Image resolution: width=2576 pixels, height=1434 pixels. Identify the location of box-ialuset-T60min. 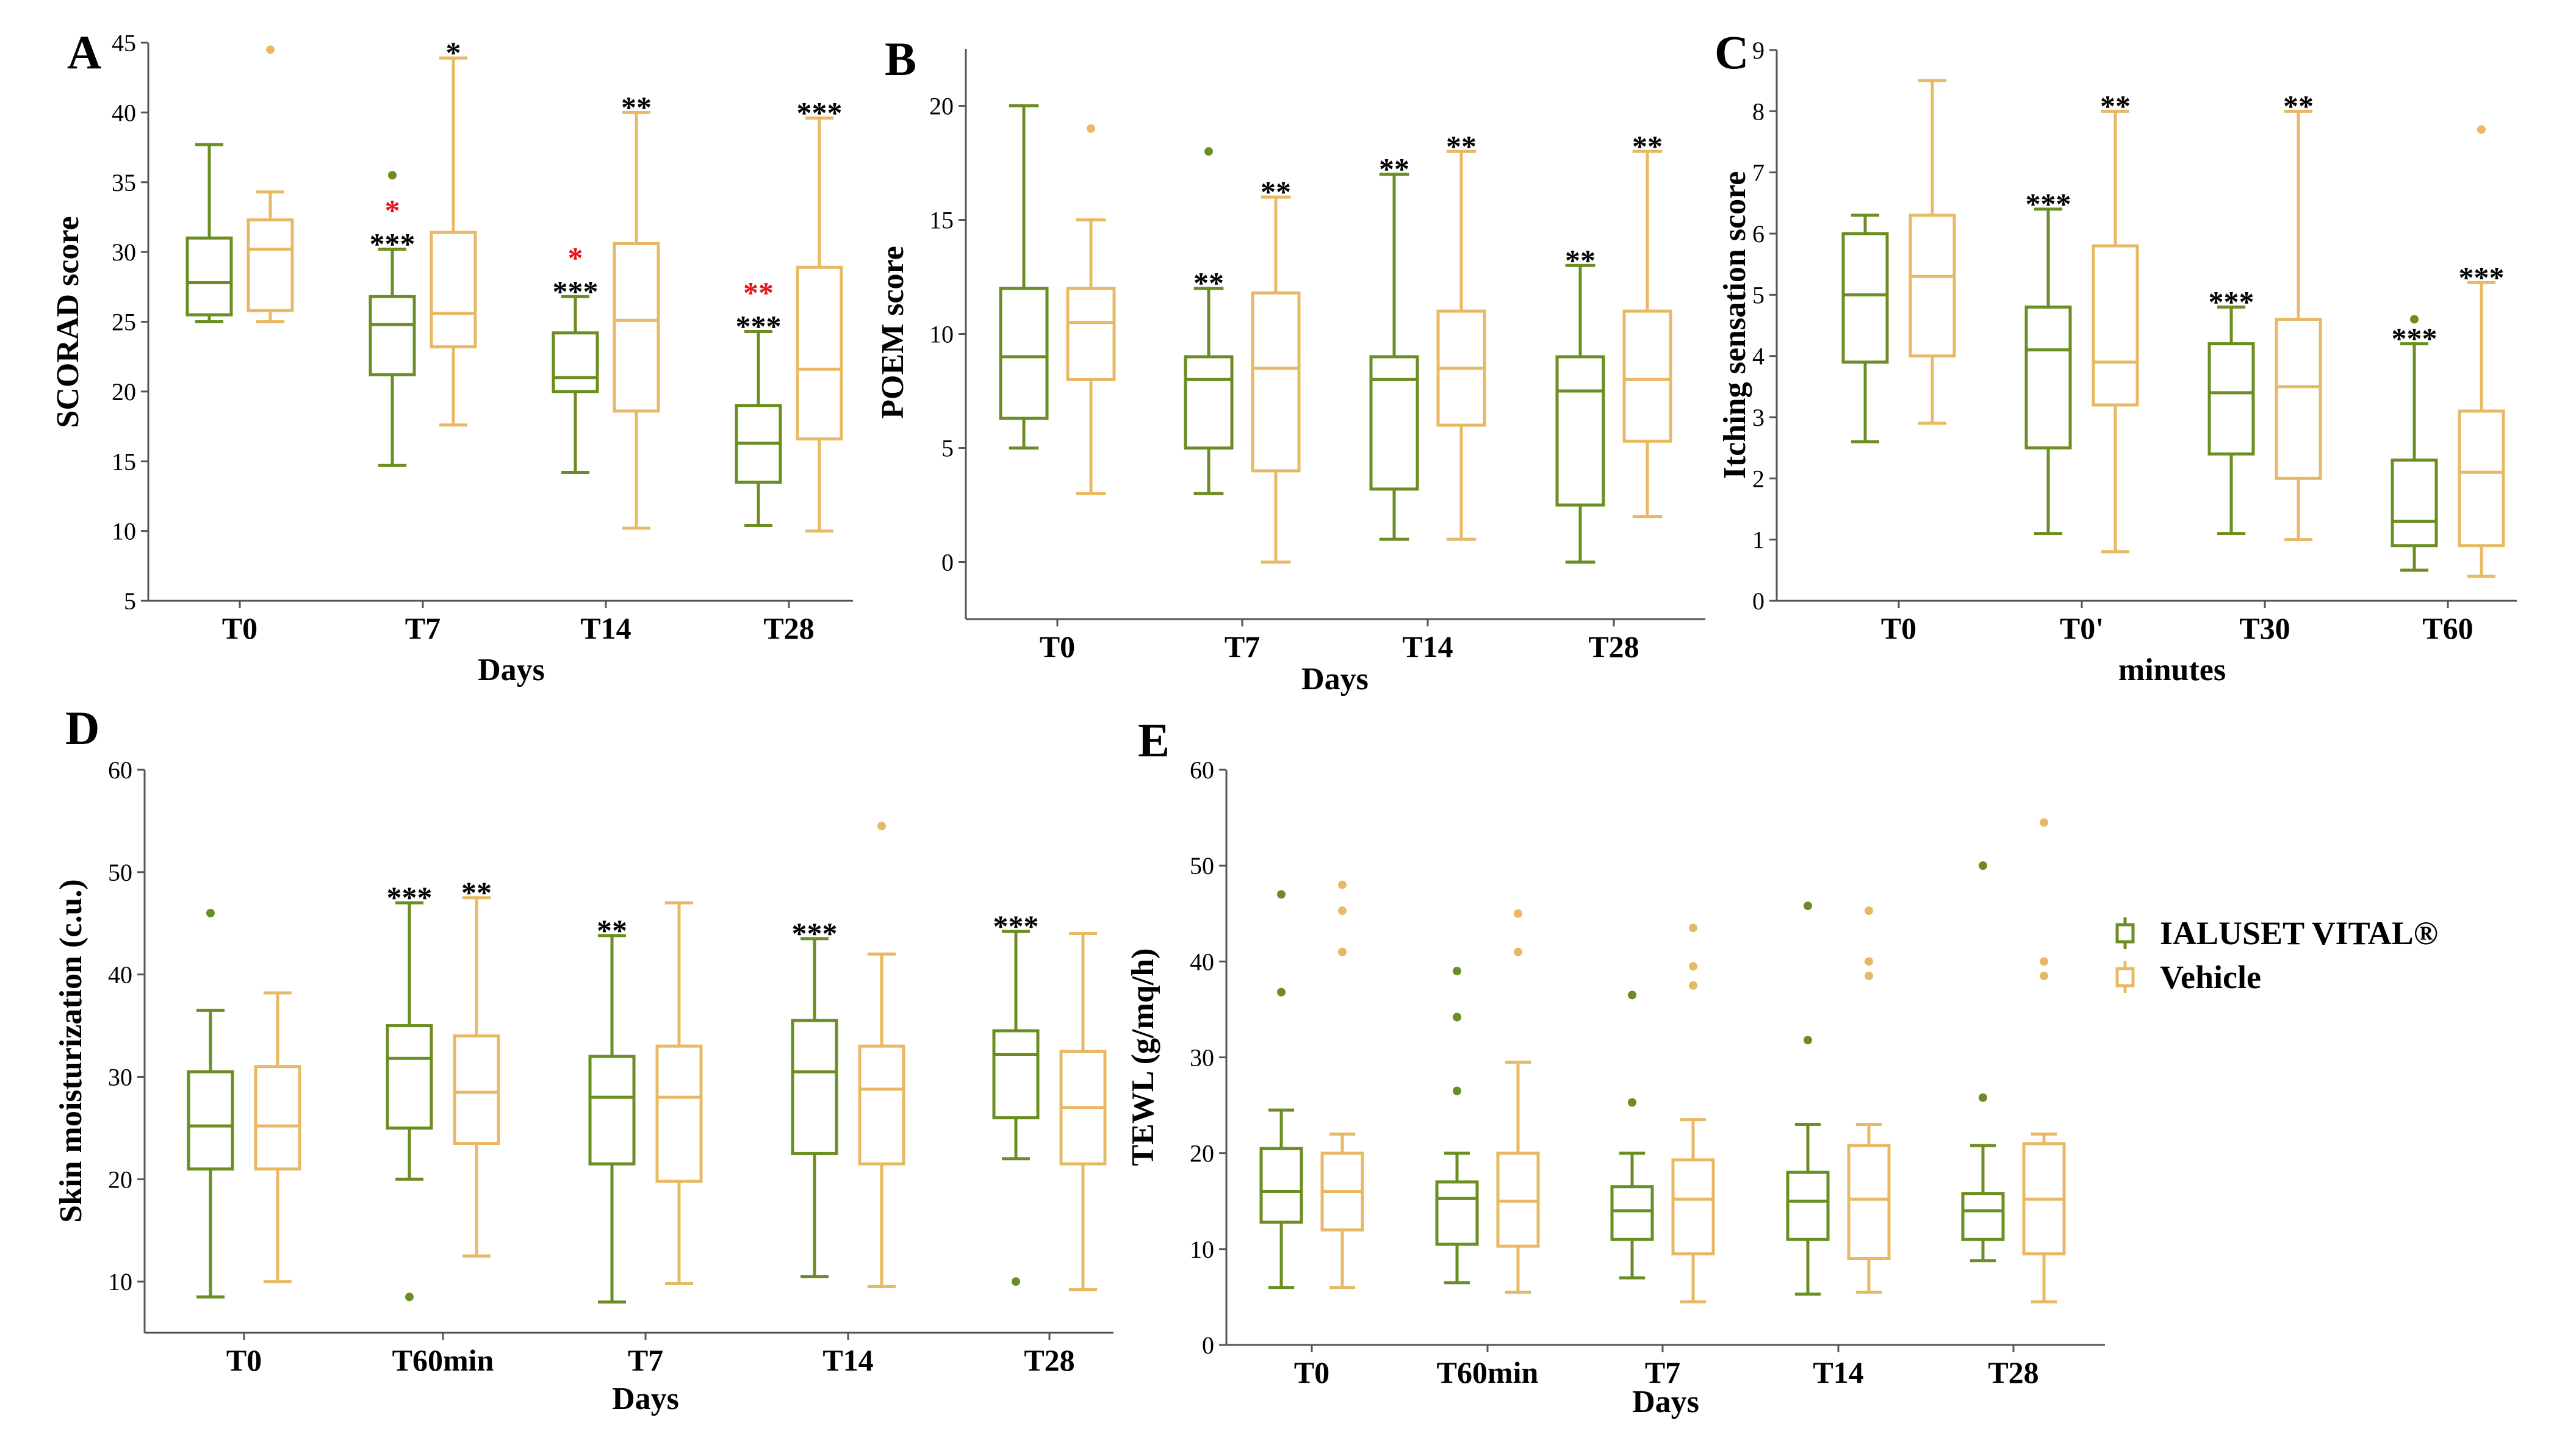
(1457, 1126).